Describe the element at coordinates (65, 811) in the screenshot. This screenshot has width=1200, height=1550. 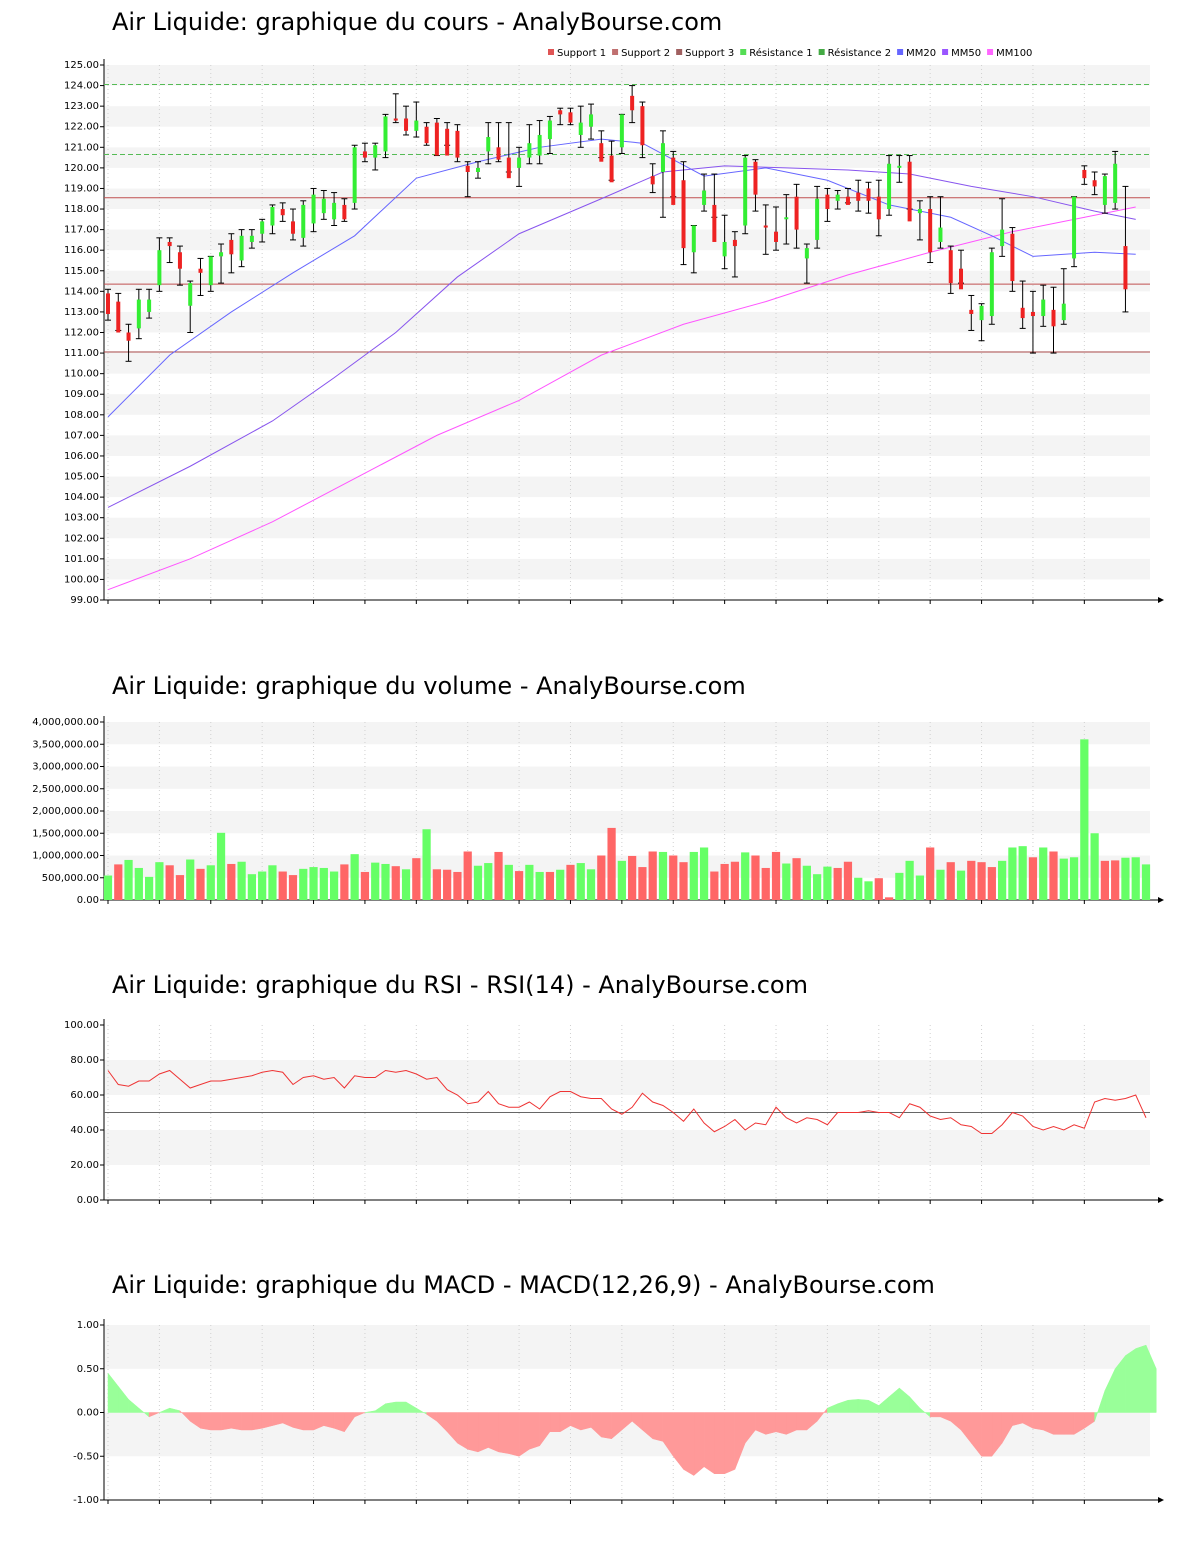
I see `y-tick-label: 2,000,000.00` at that location.